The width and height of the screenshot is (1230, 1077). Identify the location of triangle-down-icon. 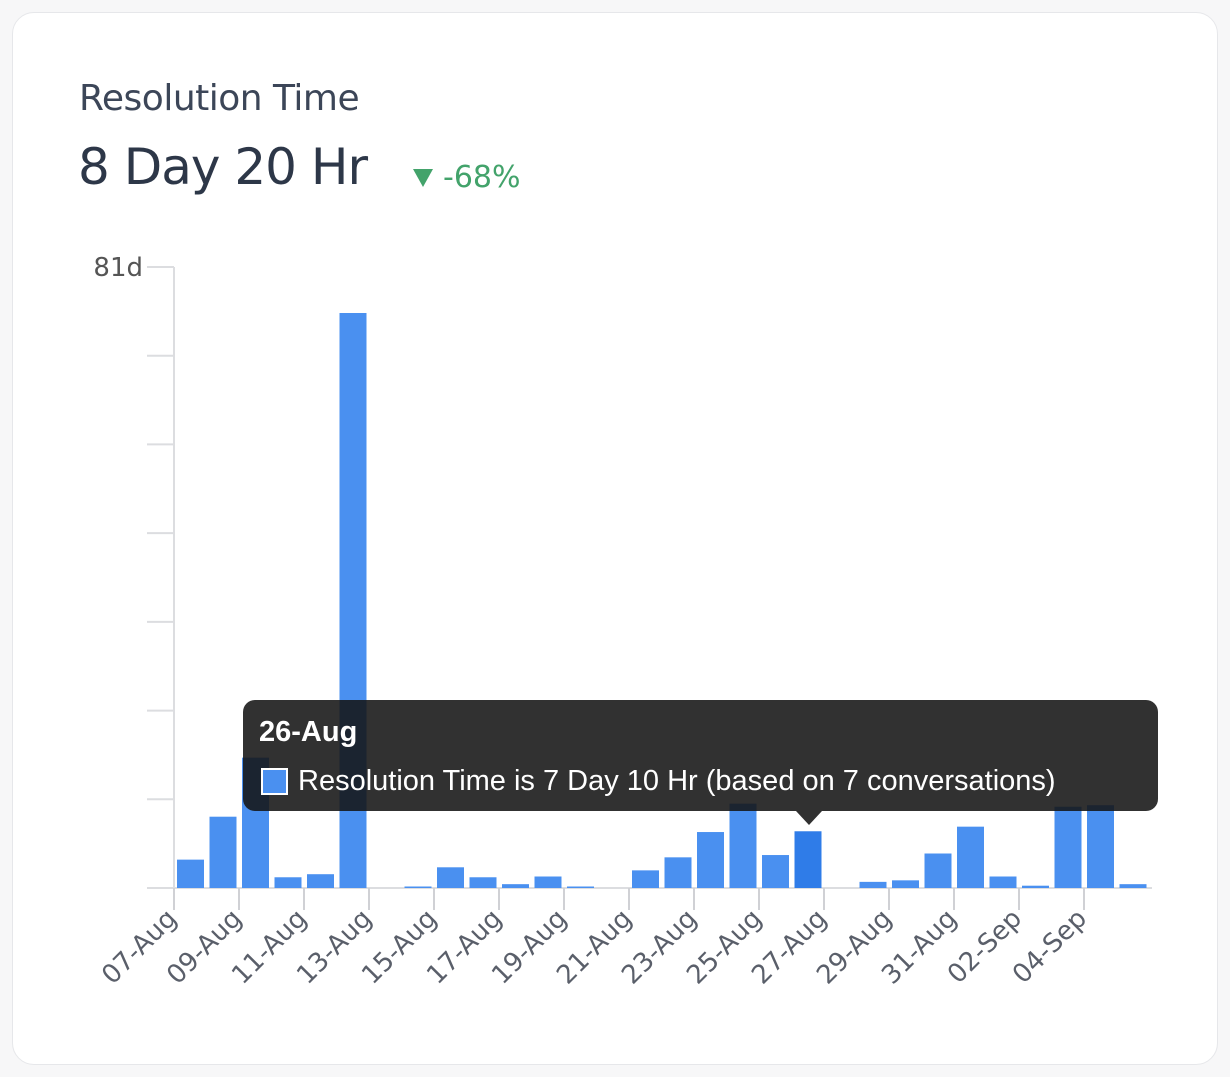
(423, 177).